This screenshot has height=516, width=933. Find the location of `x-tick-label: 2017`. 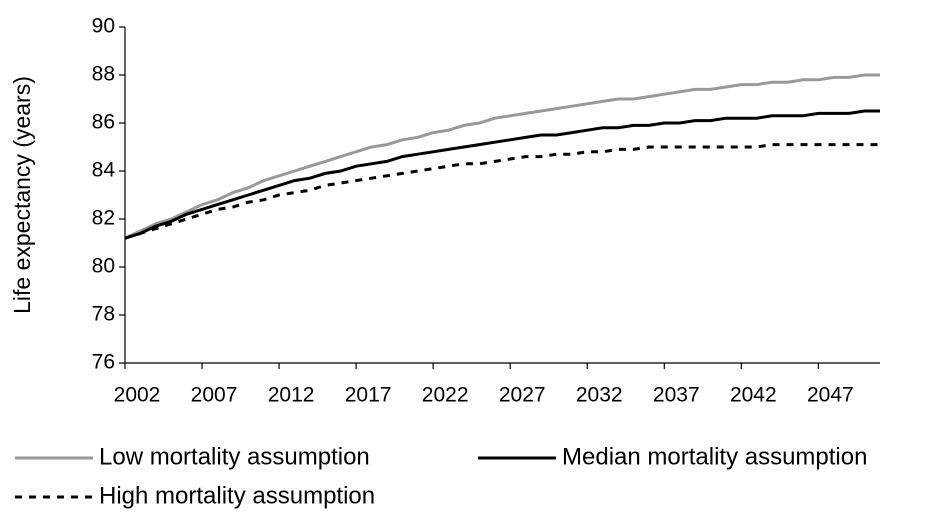

x-tick-label: 2017 is located at coordinates (368, 395).